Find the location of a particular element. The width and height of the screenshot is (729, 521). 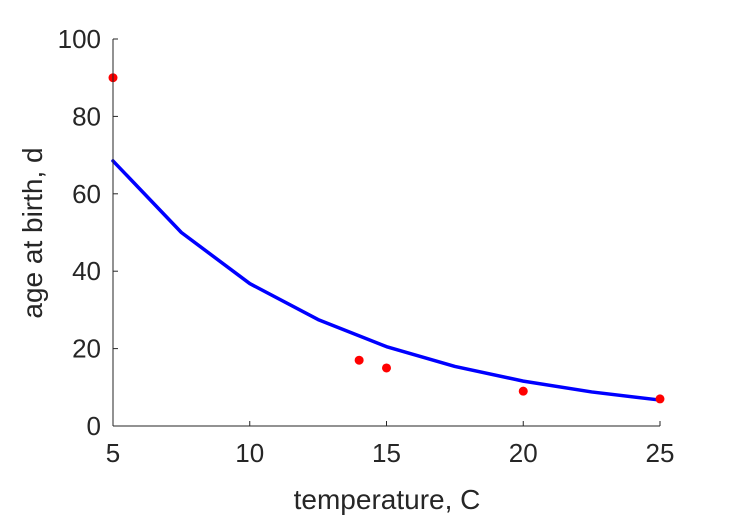

y-tick-label: 80 is located at coordinates (86, 116).